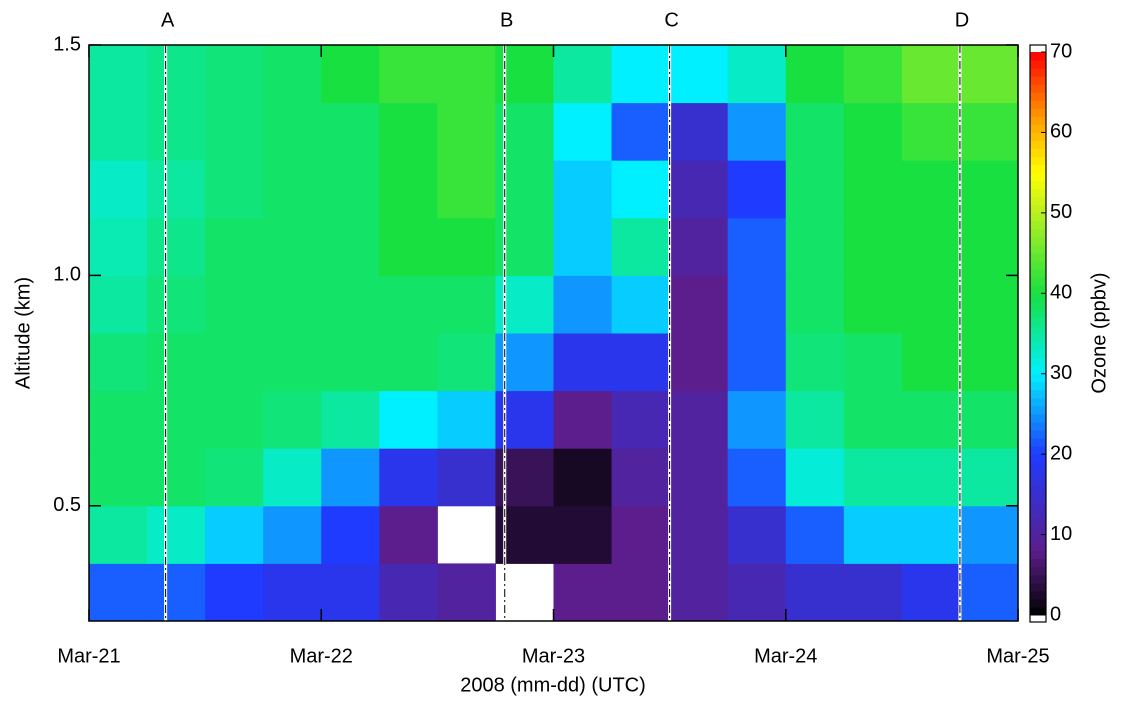 The image size is (1122, 703). I want to click on x-tick-label: Mar-25, so click(1017, 656).